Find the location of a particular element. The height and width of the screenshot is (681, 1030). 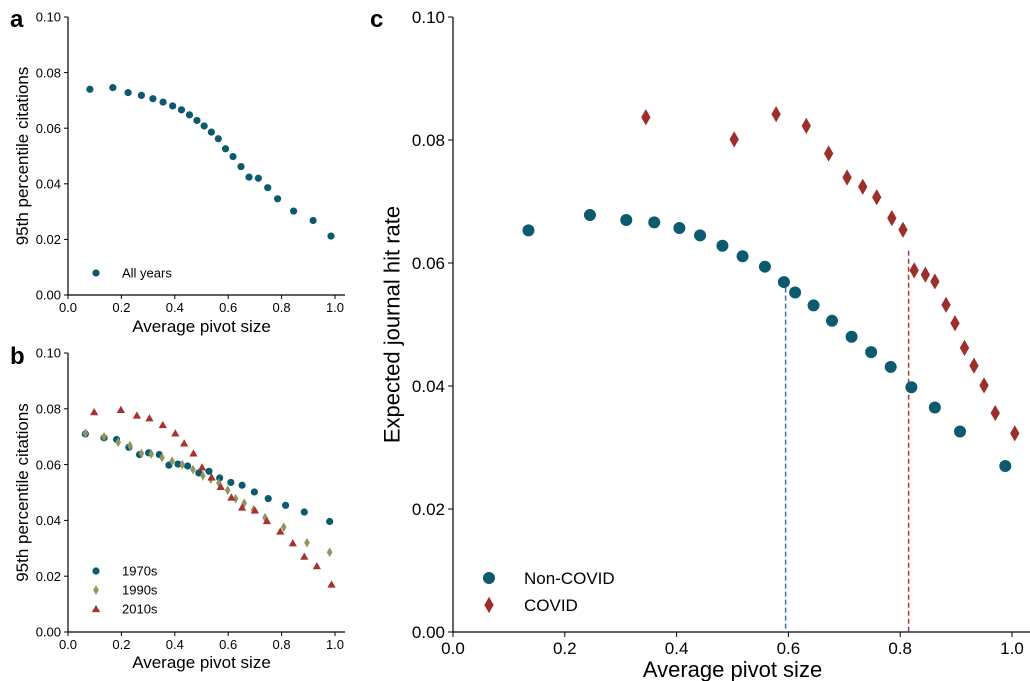

y-tick-label: 0.00 is located at coordinates (48, 632).